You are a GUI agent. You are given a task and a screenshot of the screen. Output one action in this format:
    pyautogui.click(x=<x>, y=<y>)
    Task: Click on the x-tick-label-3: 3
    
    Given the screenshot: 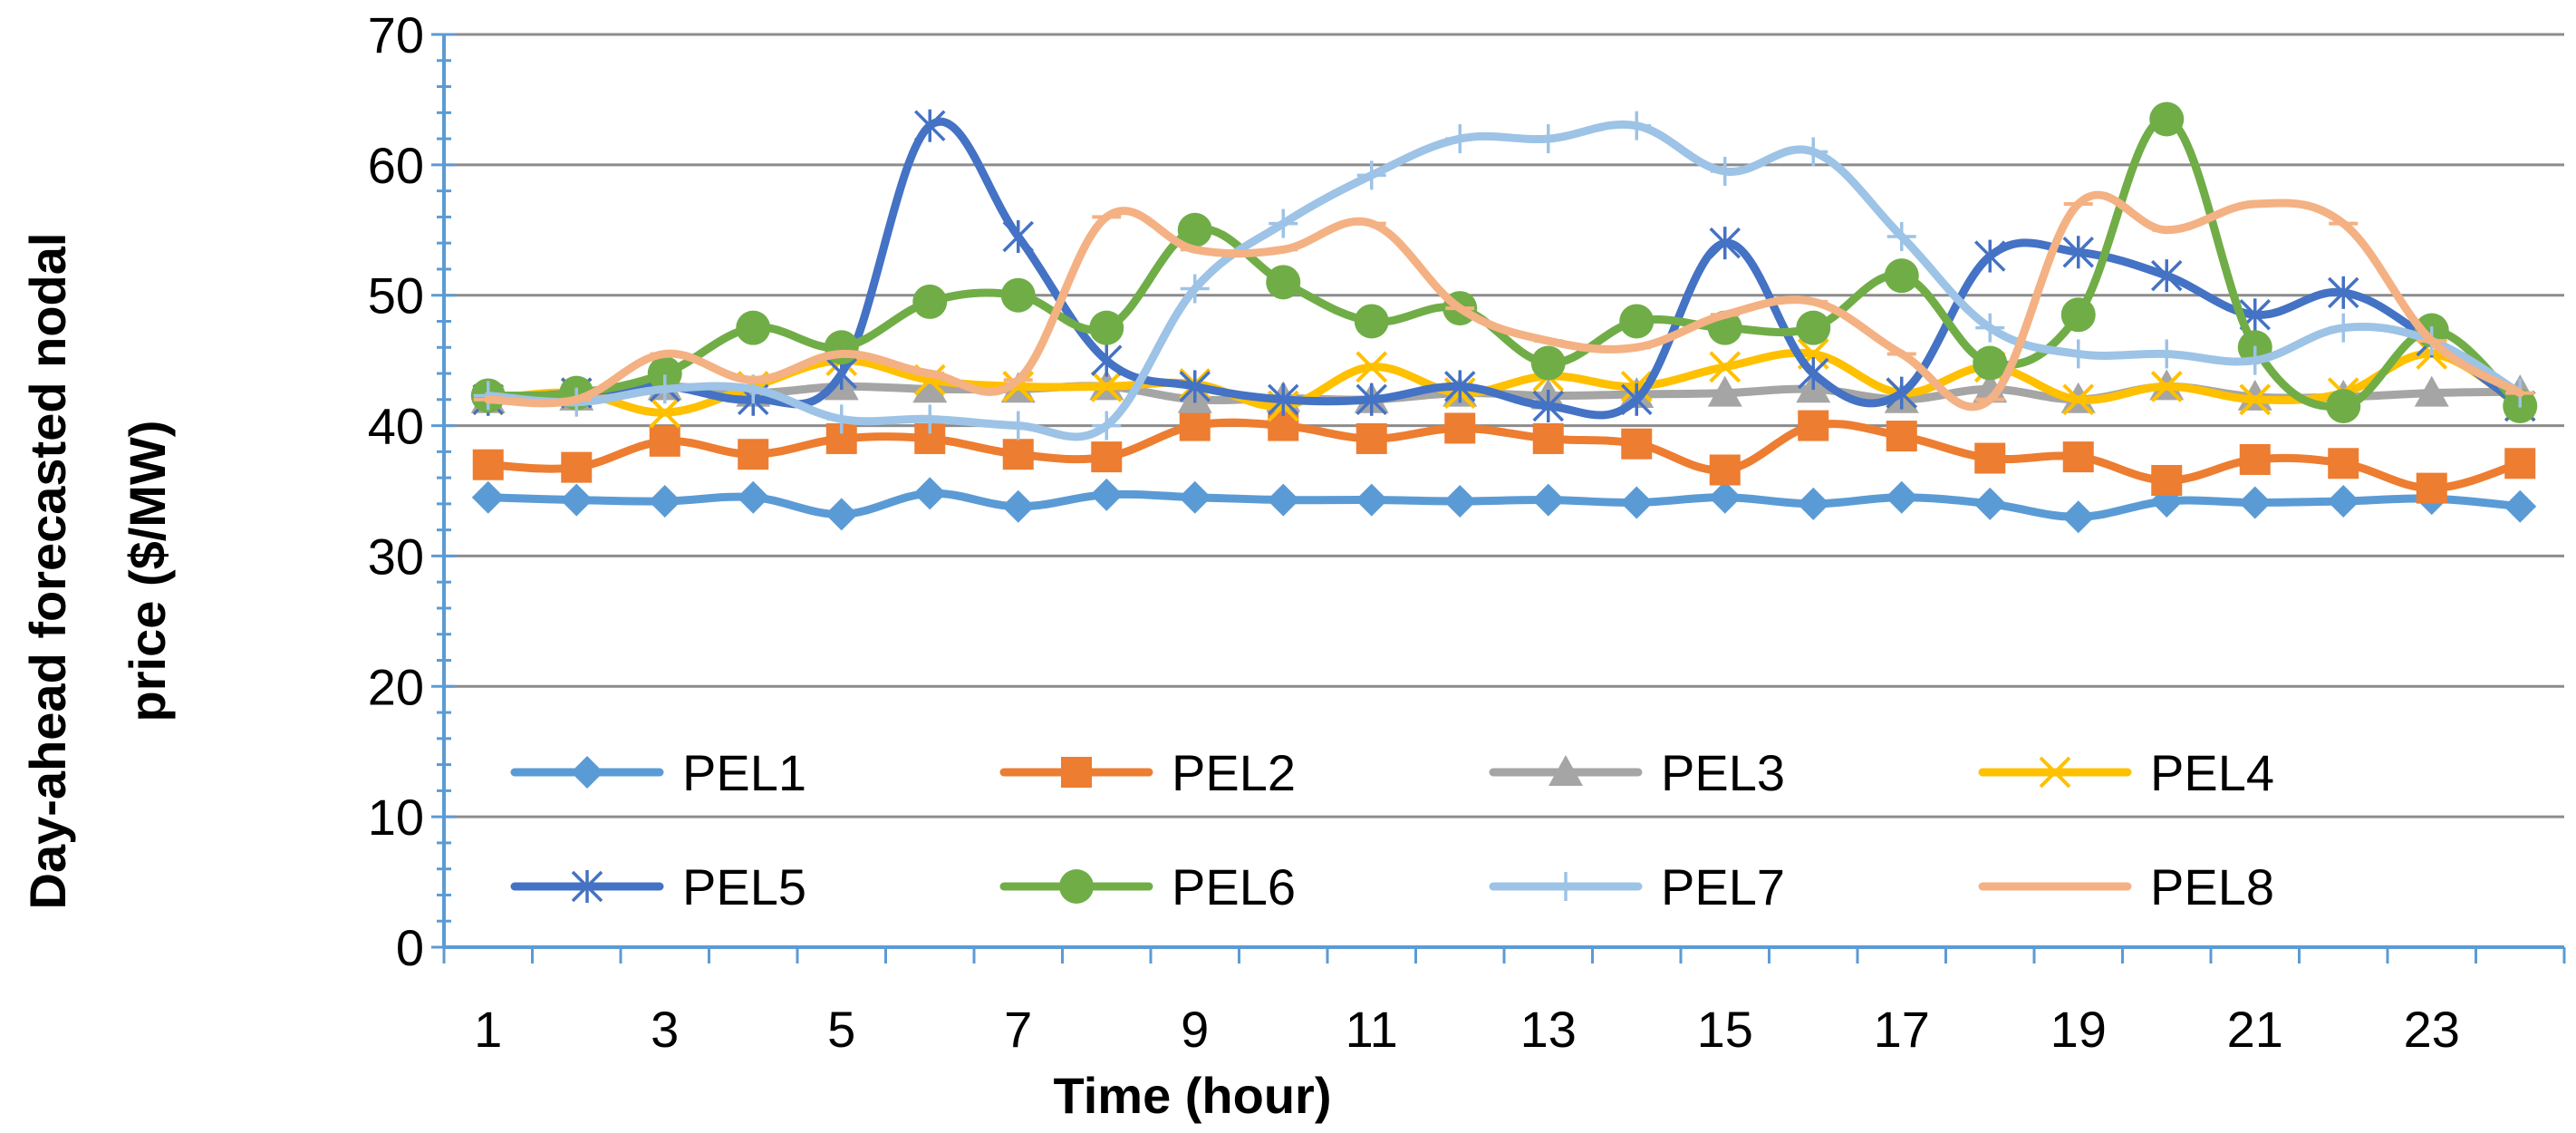 What is the action you would take?
    pyautogui.click(x=665, y=1029)
    